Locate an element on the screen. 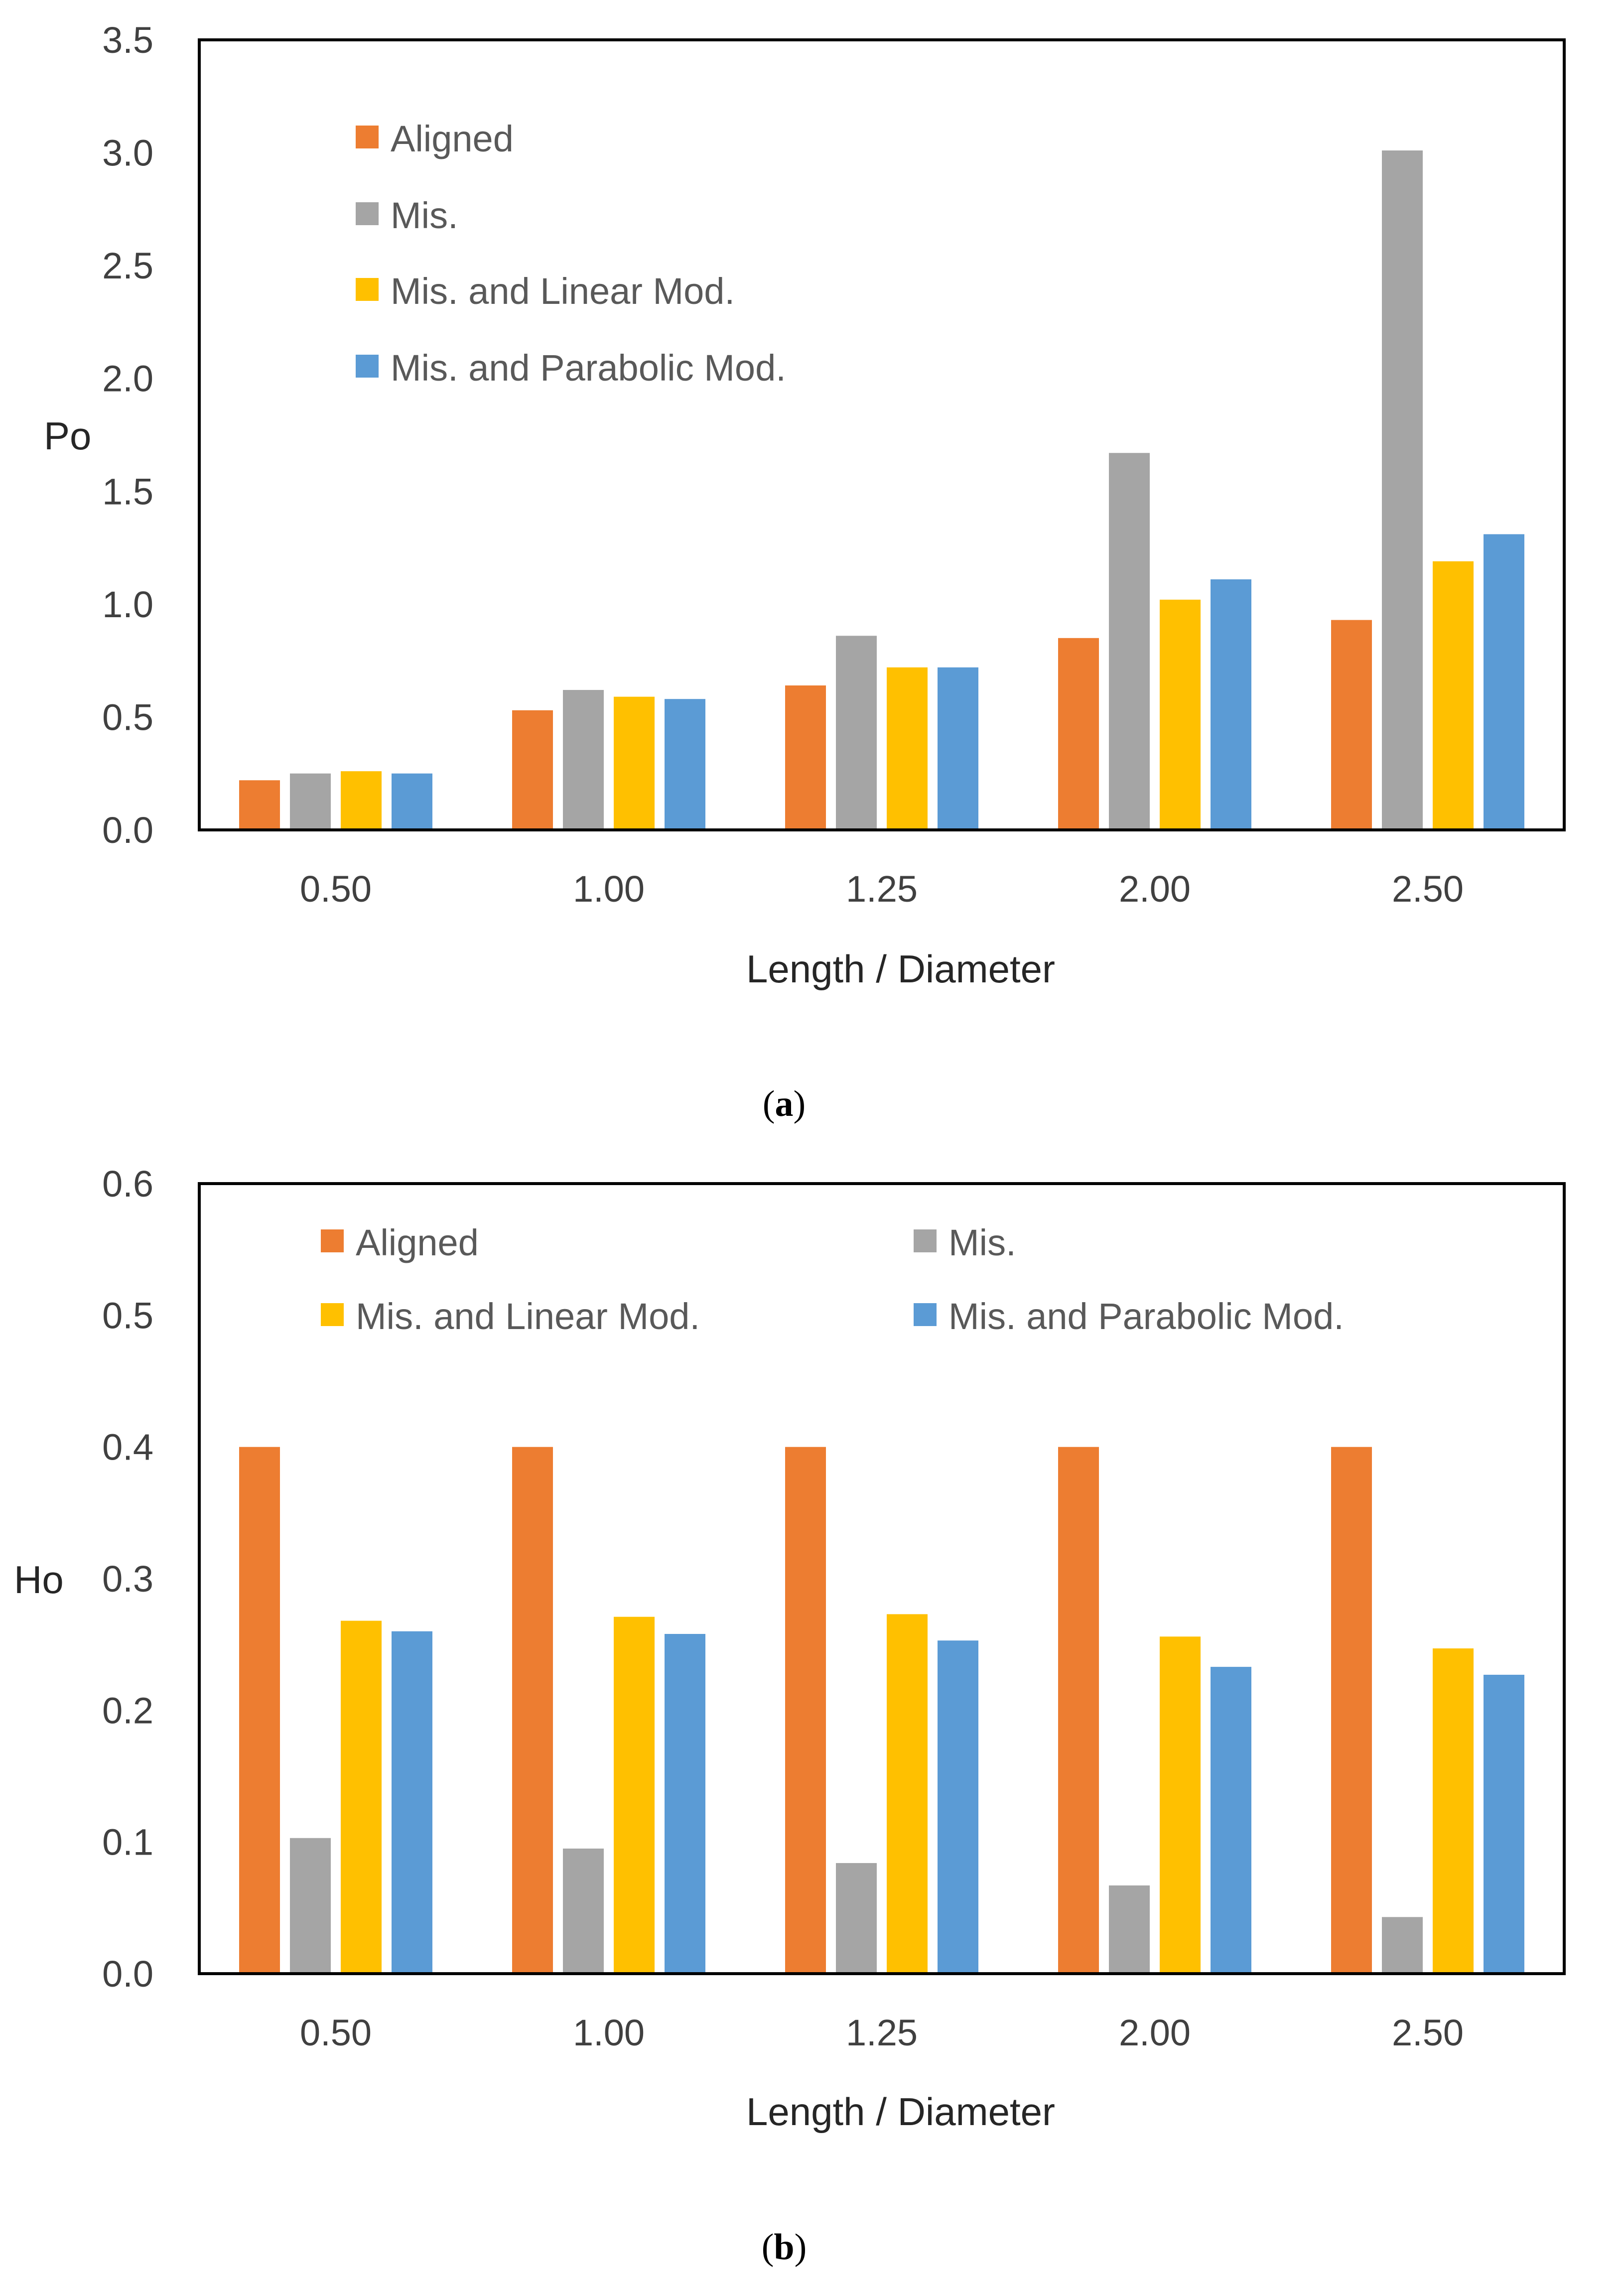 The width and height of the screenshot is (1624, 2285). caption-a-letter: a is located at coordinates (785, 1103).